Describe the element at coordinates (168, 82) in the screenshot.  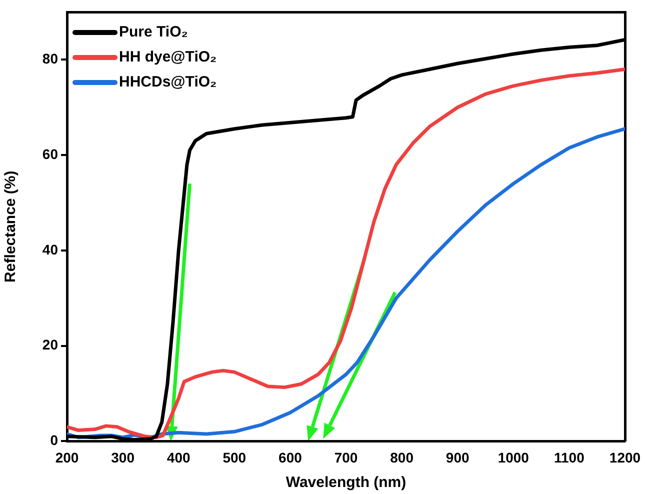
I see `legend-label: HHCDs@TiO₂` at that location.